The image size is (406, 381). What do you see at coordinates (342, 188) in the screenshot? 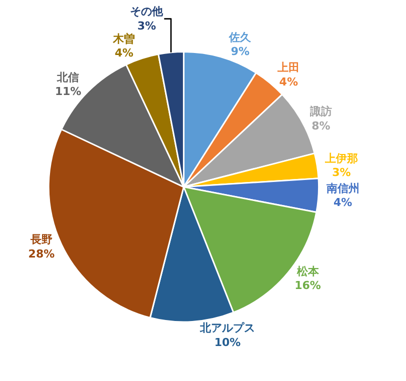
I see `slice-label: 南信州` at bounding box center [342, 188].